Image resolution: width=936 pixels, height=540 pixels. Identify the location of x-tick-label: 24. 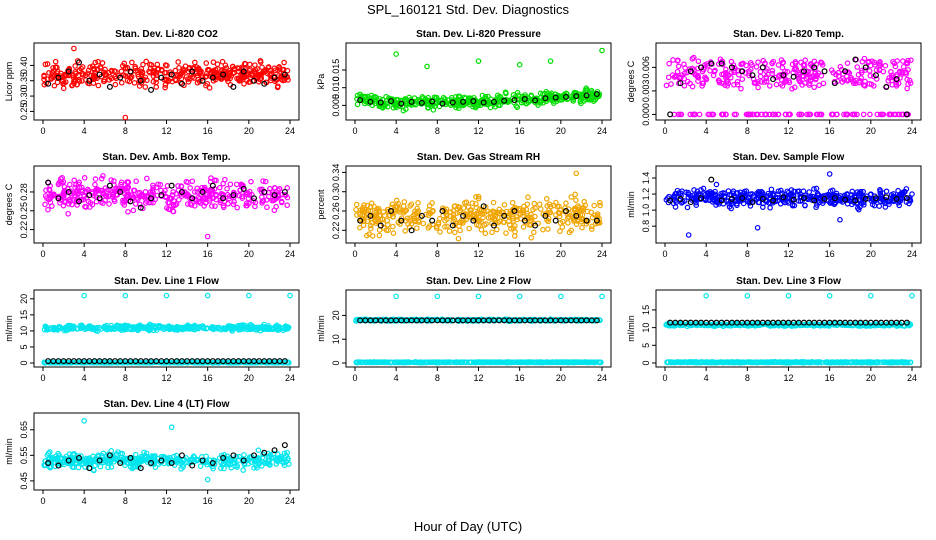
(290, 378).